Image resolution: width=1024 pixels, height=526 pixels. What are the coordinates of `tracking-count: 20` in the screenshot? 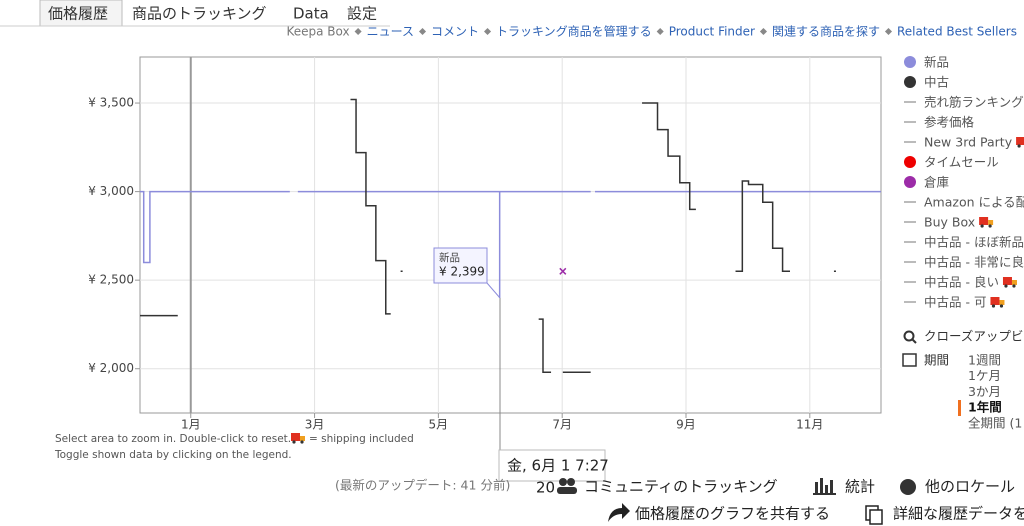 It's located at (545, 488).